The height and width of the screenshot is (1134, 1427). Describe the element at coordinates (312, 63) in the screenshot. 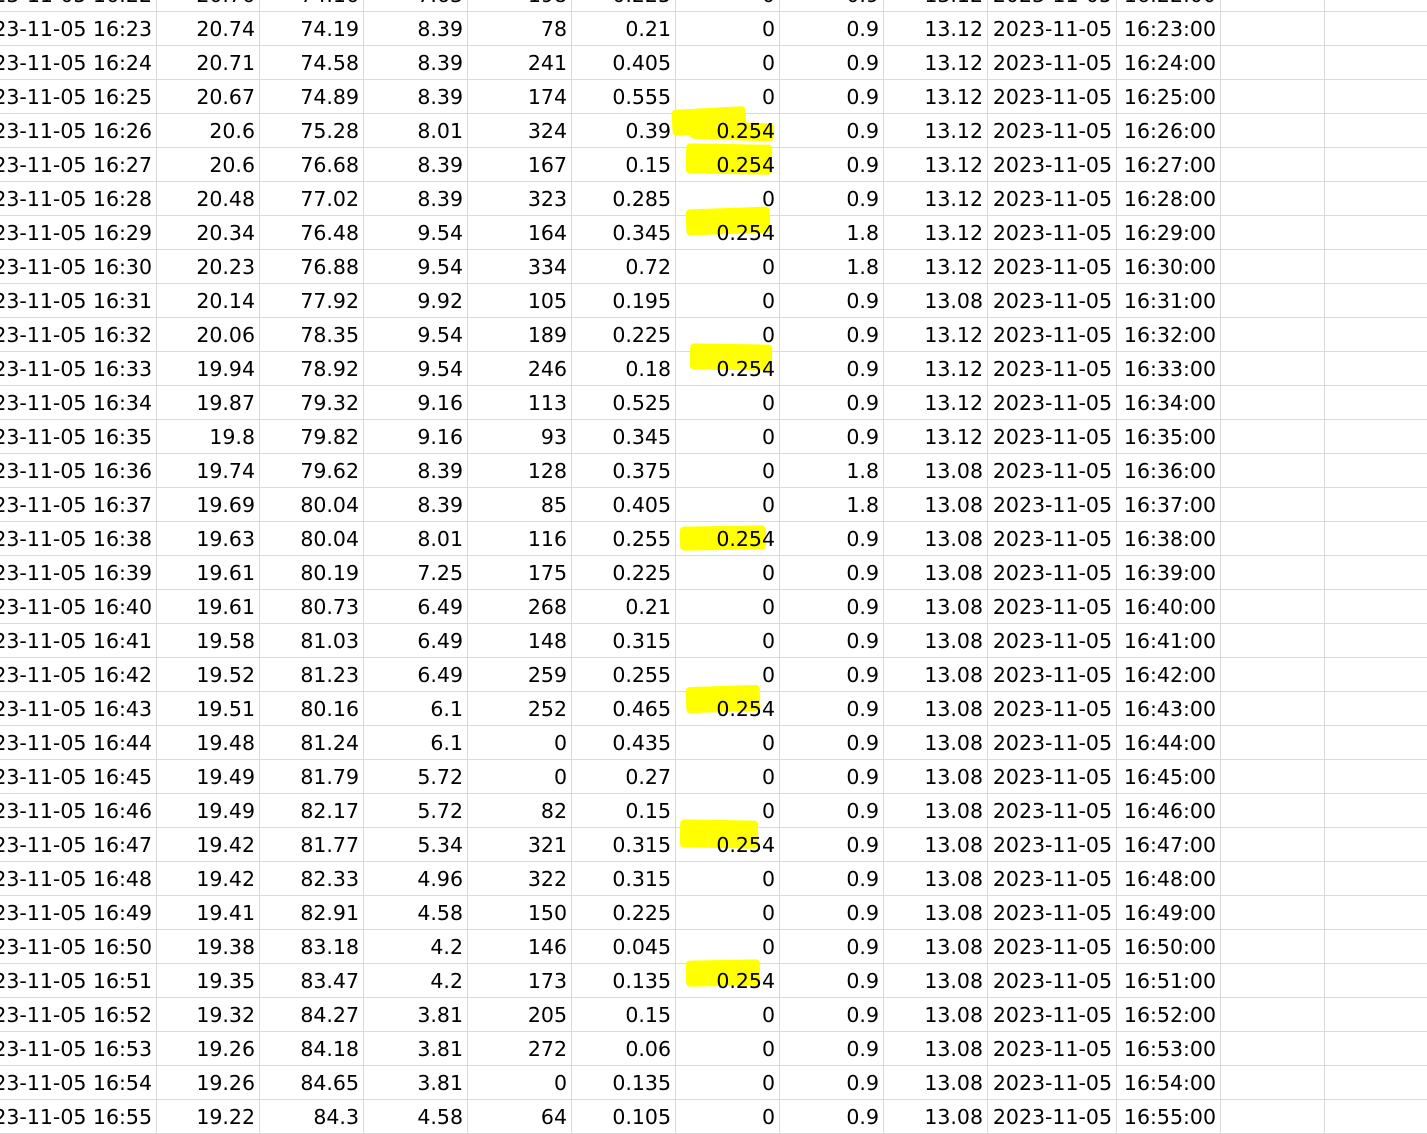

I see `table-cell: 74.58` at that location.